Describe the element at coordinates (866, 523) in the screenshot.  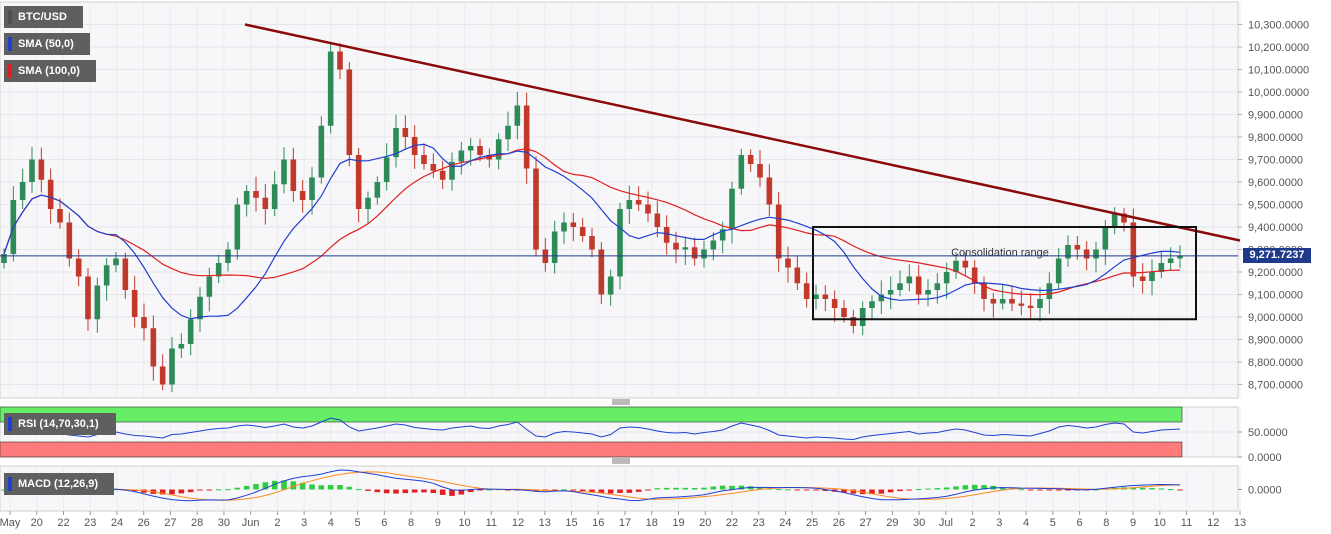
I see `x-tick-label: 27` at that location.